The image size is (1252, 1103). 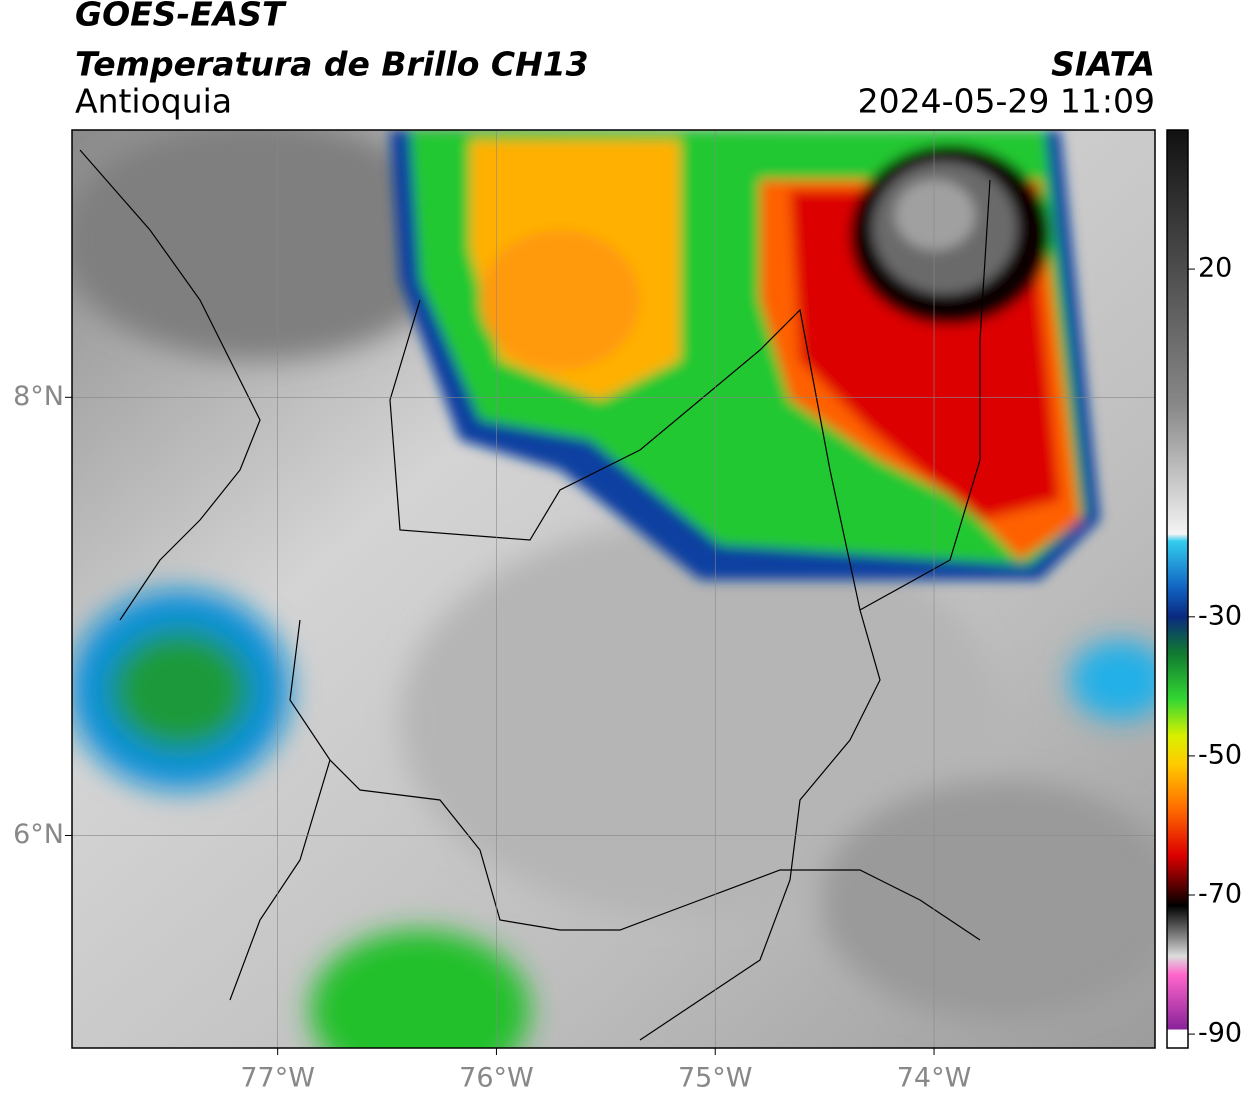 What do you see at coordinates (1177, 589) in the screenshot?
I see `colorbar` at bounding box center [1177, 589].